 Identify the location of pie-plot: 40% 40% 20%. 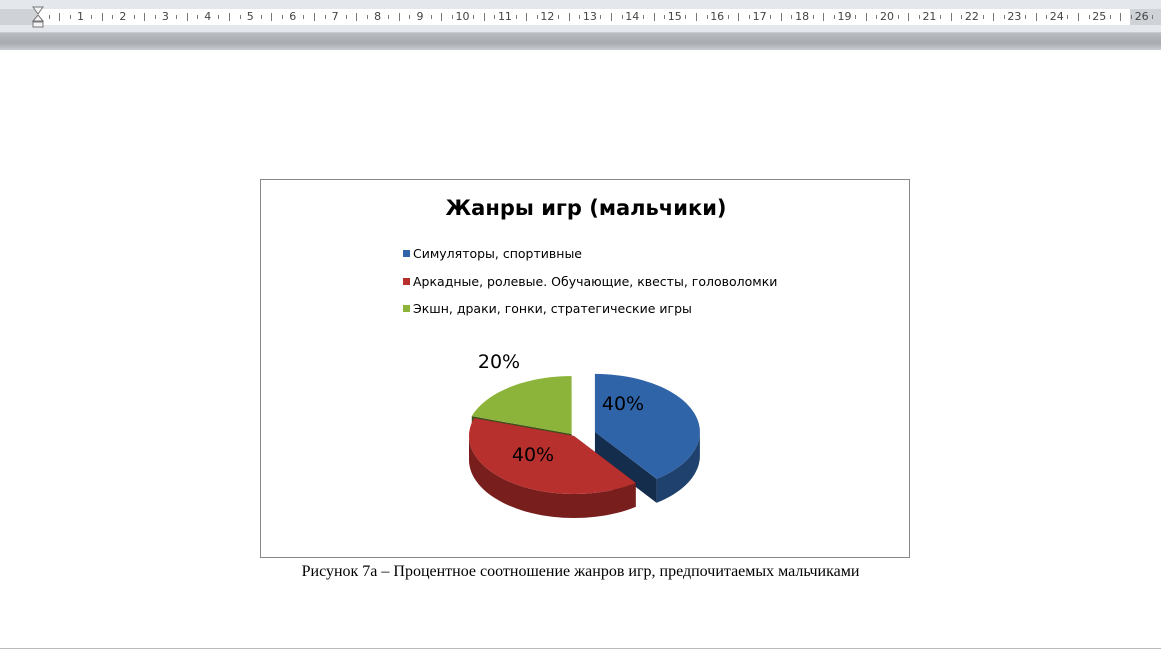
(584, 434).